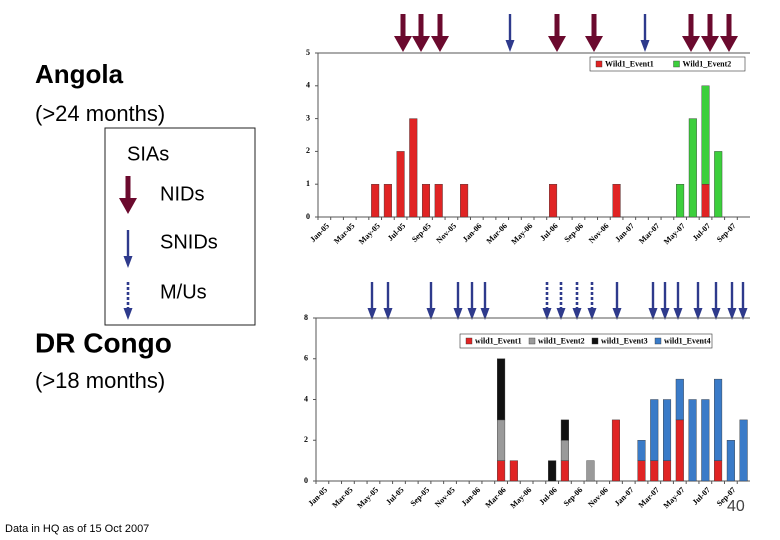  What do you see at coordinates (308, 183) in the screenshot?
I see `y-tick-label: 1` at bounding box center [308, 183].